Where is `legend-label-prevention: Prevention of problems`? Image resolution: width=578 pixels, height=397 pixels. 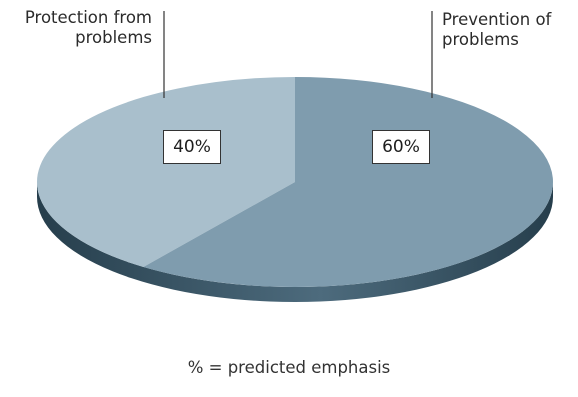
legend-label-prevention: Prevention of problems is located at coordinates (496, 30).